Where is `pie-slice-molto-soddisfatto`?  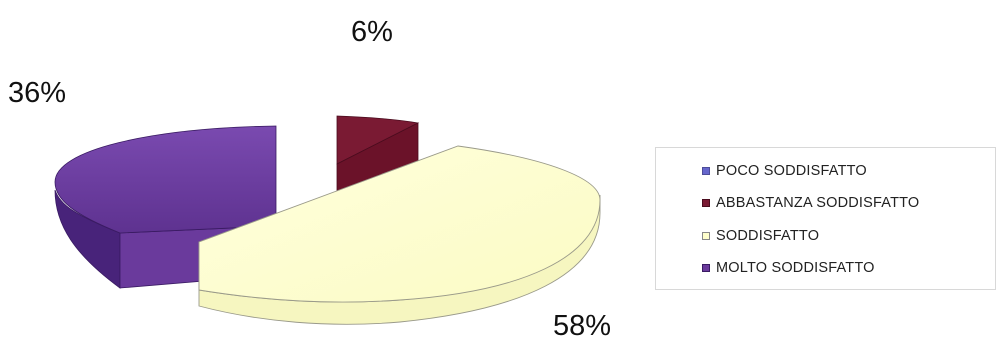 pie-slice-molto-soddisfatto is located at coordinates (165, 207).